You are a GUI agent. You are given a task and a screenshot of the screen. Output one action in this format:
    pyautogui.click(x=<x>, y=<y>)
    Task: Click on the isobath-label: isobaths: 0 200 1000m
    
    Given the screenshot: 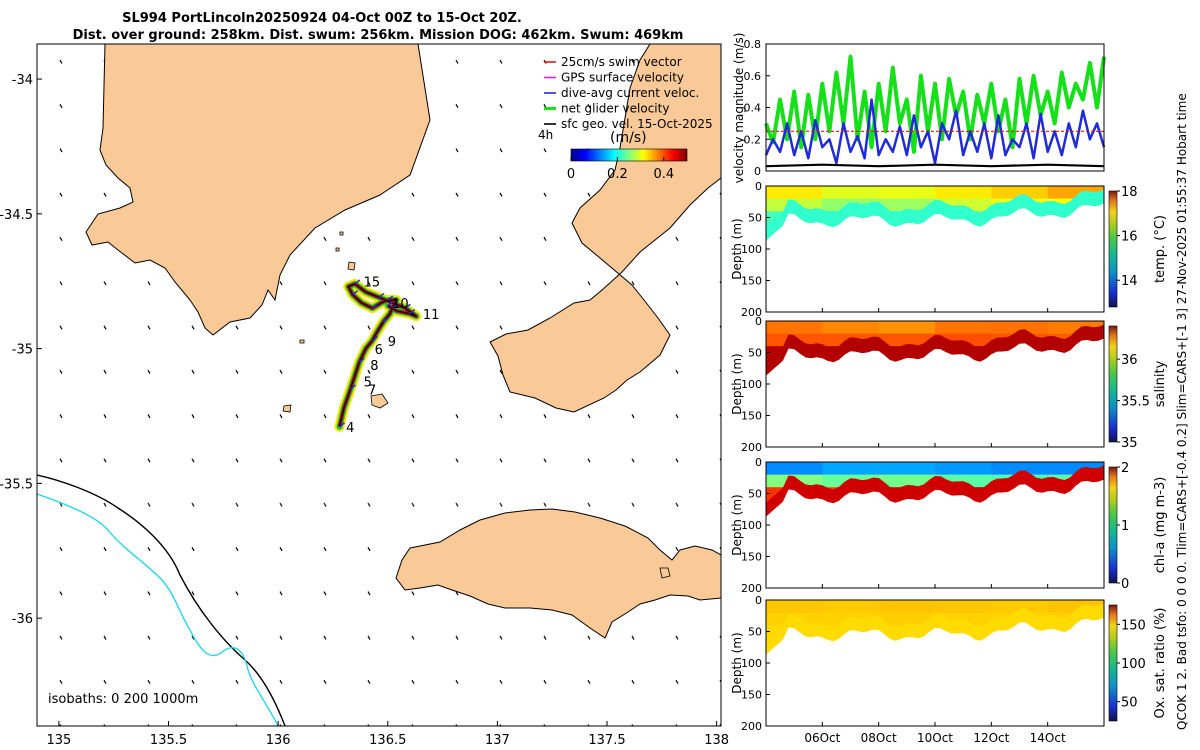 What is the action you would take?
    pyautogui.click(x=123, y=699)
    